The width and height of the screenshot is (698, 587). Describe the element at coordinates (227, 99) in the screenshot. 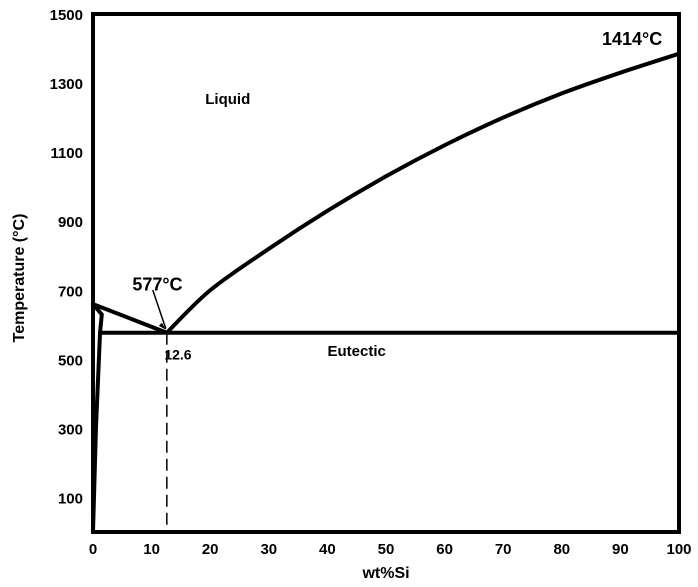

I see `annotation-liquid_region: Liquid` at that location.